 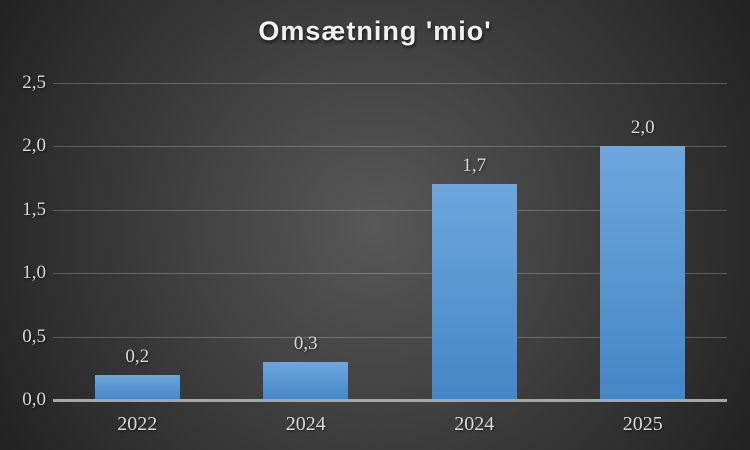 What do you see at coordinates (474, 166) in the screenshot?
I see `bar-value-label: 1,7` at bounding box center [474, 166].